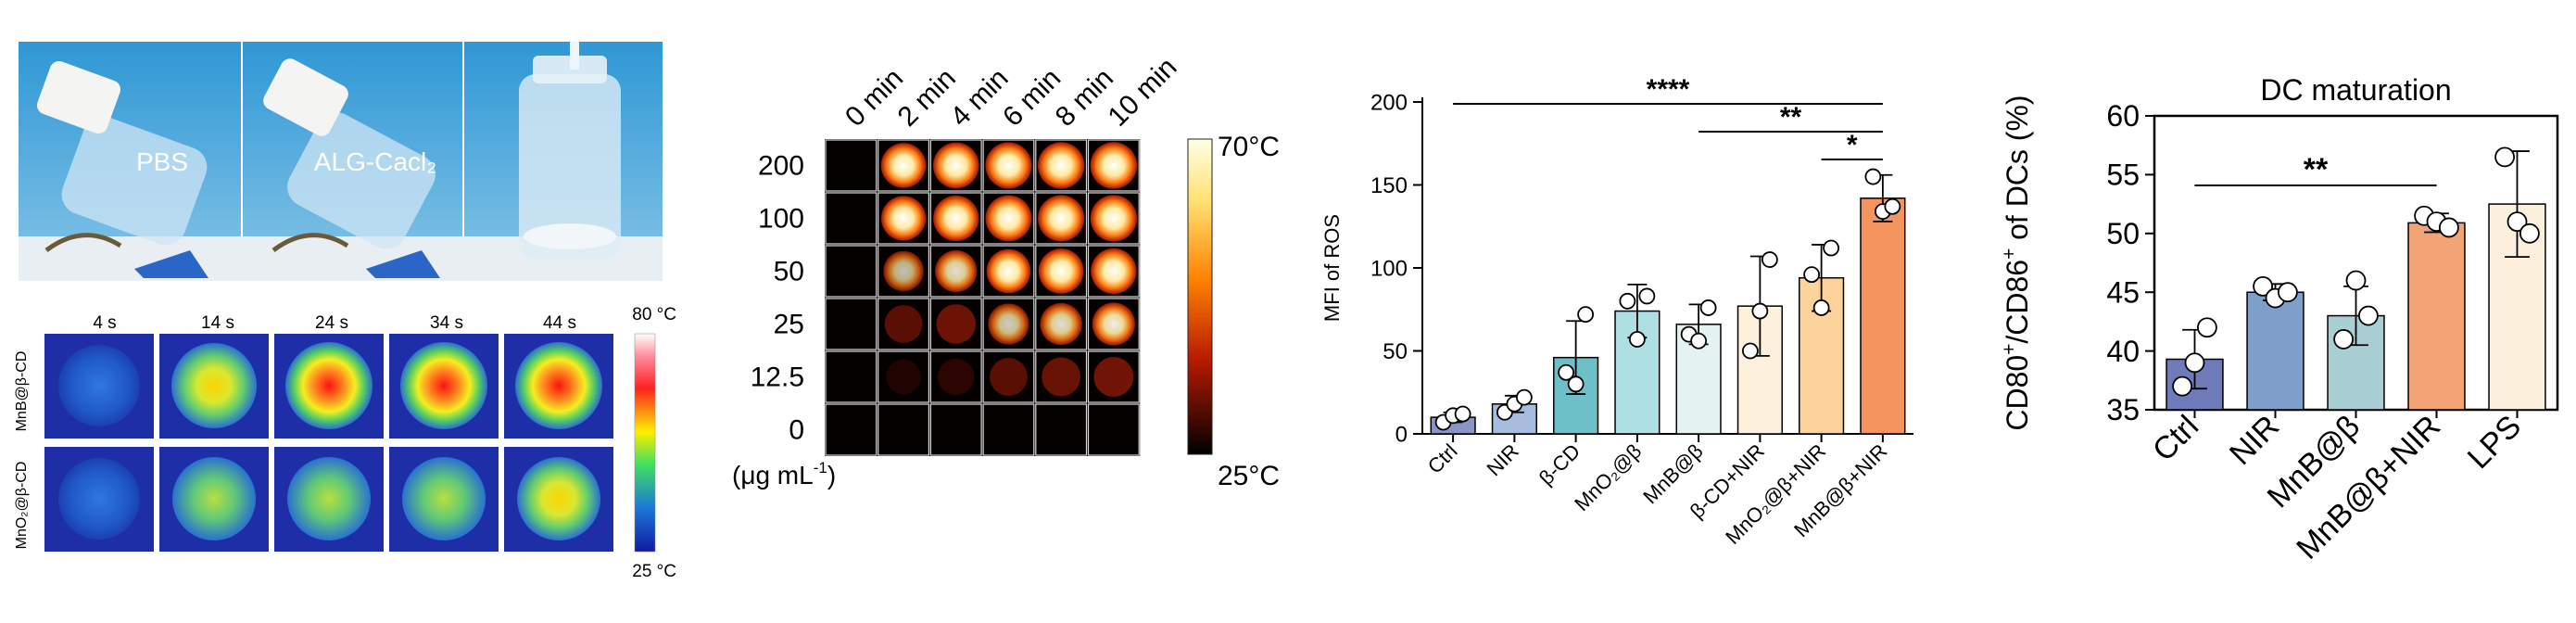  Describe the element at coordinates (22, 391) in the screenshot. I see `row-label: MnB@β-CD` at that location.